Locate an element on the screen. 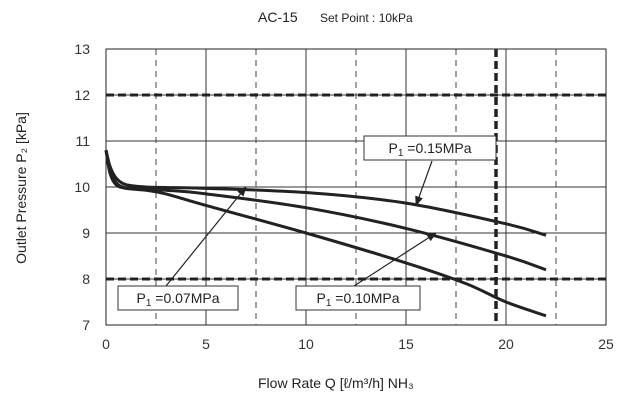 The image size is (621, 401). y-tick-label: 9 is located at coordinates (86, 233).